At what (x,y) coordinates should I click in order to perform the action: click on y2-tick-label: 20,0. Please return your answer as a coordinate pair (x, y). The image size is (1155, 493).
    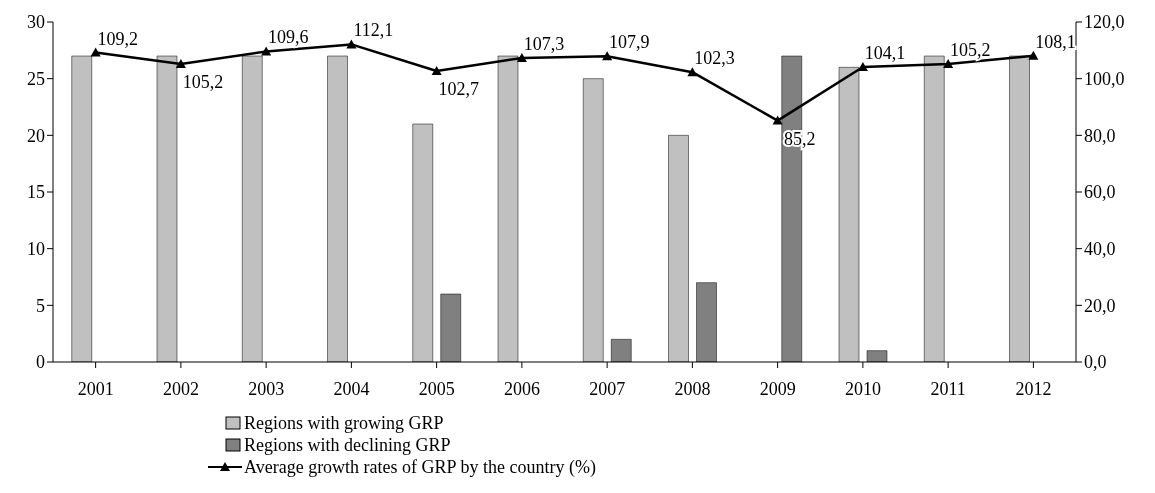
    Looking at the image, I should click on (1100, 305).